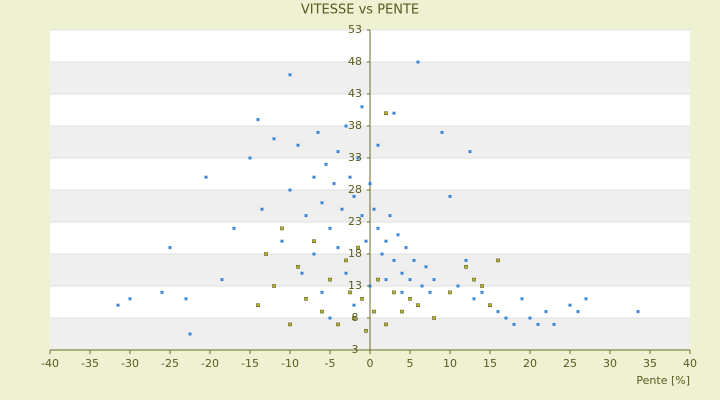 The height and width of the screenshot is (400, 720). What do you see at coordinates (50, 363) in the screenshot?
I see `x-tick-label: -40` at bounding box center [50, 363].